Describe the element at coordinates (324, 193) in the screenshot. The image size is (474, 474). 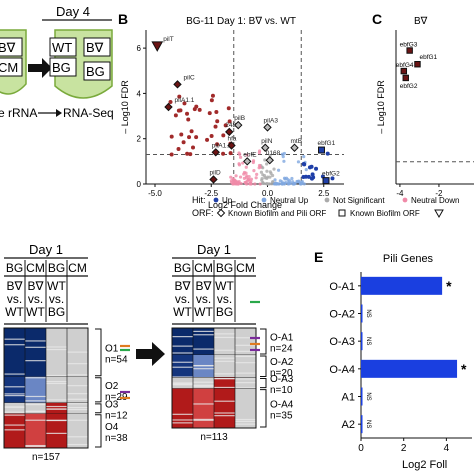
I see `volcano-b-x-tick-label: 2.5` at that location.